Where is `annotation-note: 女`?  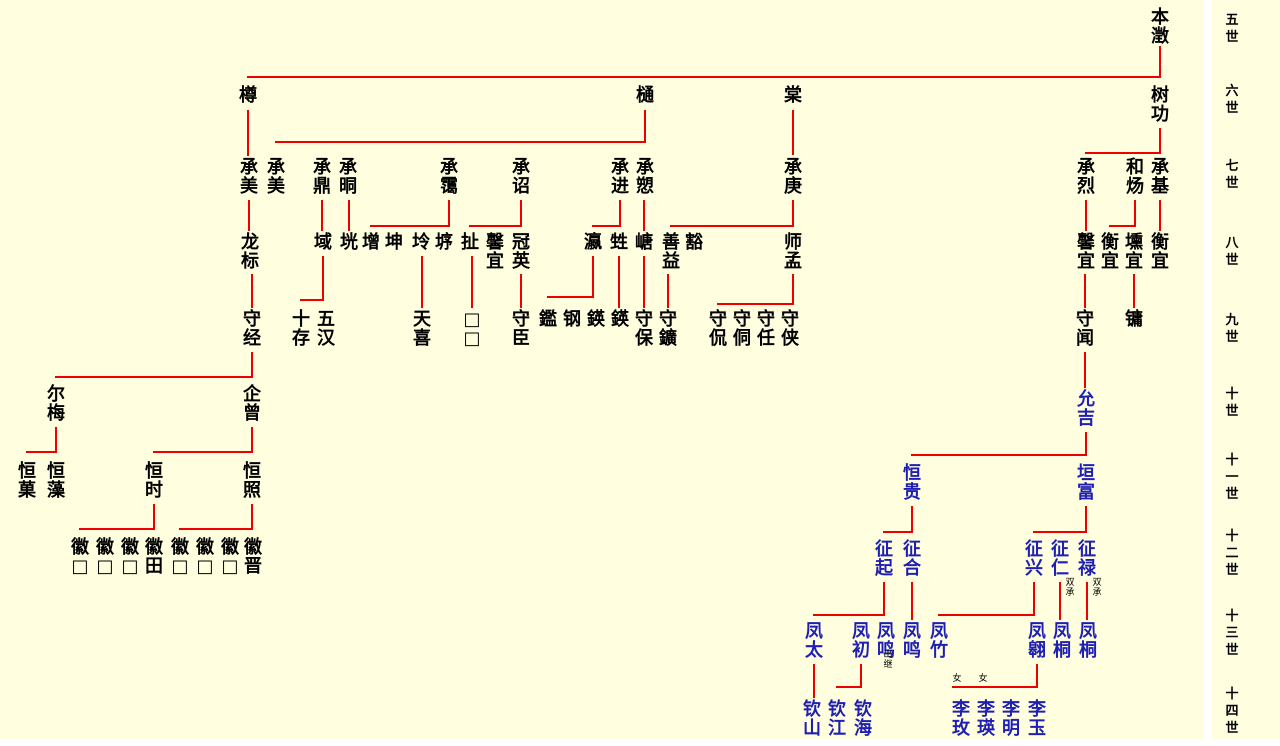
annotation-note: 女 is located at coordinates (983, 679).